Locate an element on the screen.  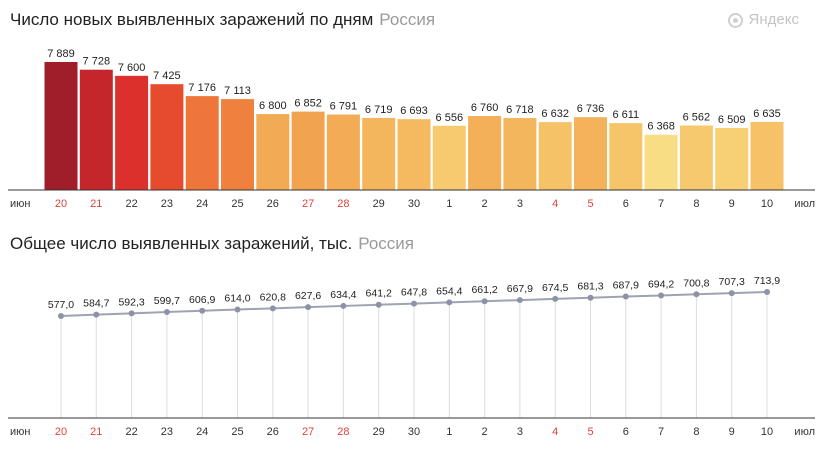
bar-value-label: 6 509 is located at coordinates (732, 120).